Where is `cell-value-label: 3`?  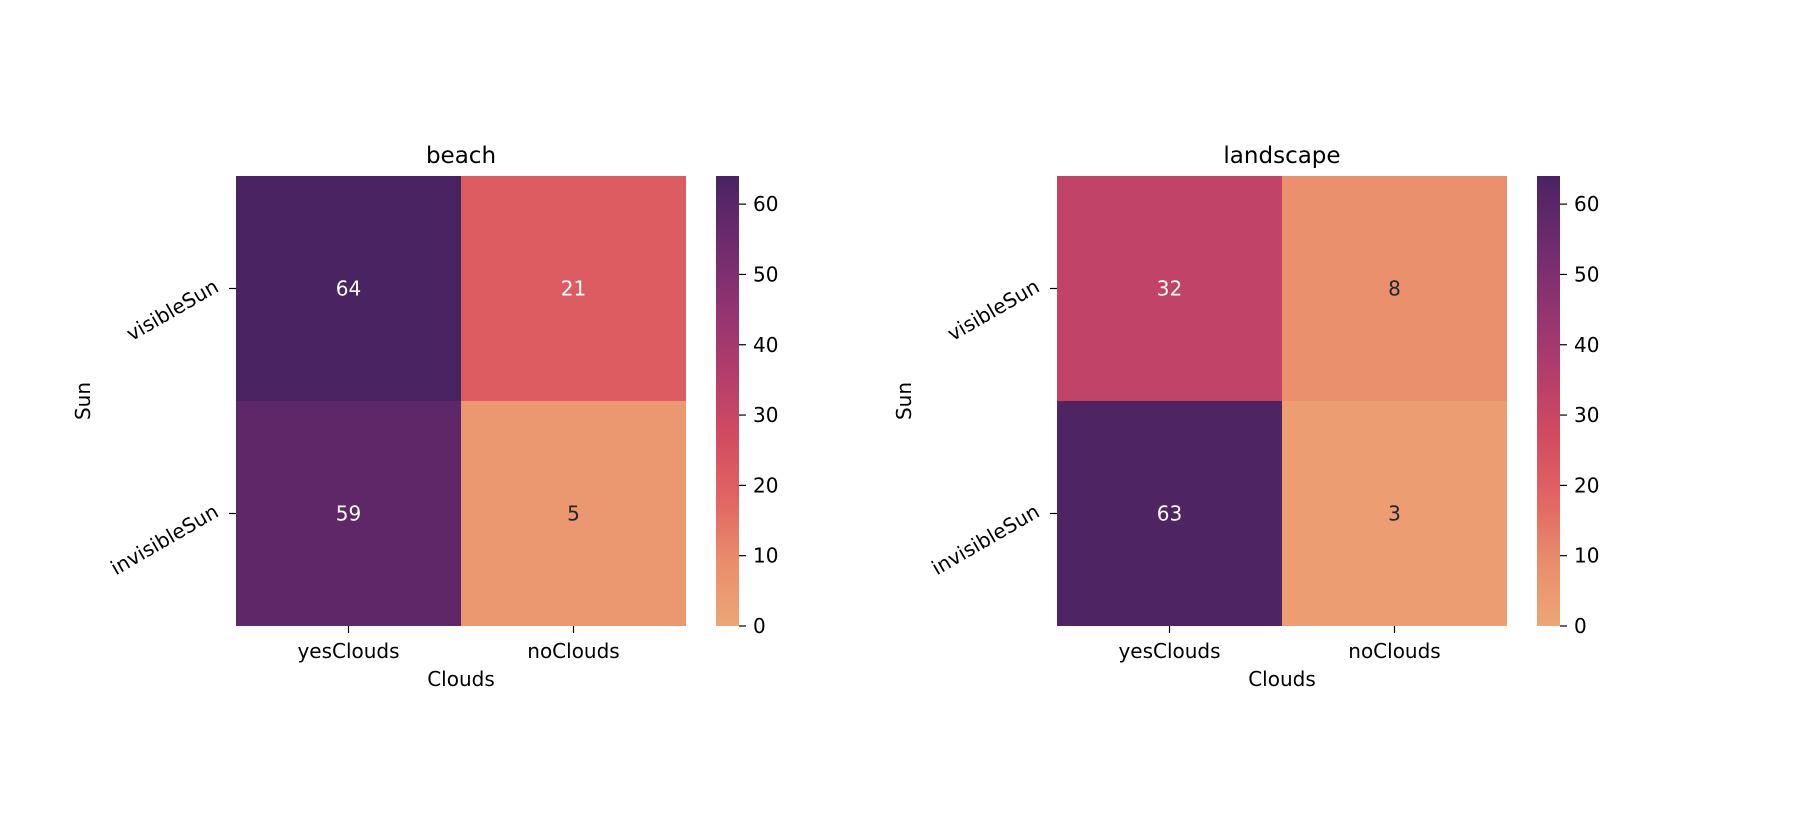 cell-value-label: 3 is located at coordinates (1394, 514).